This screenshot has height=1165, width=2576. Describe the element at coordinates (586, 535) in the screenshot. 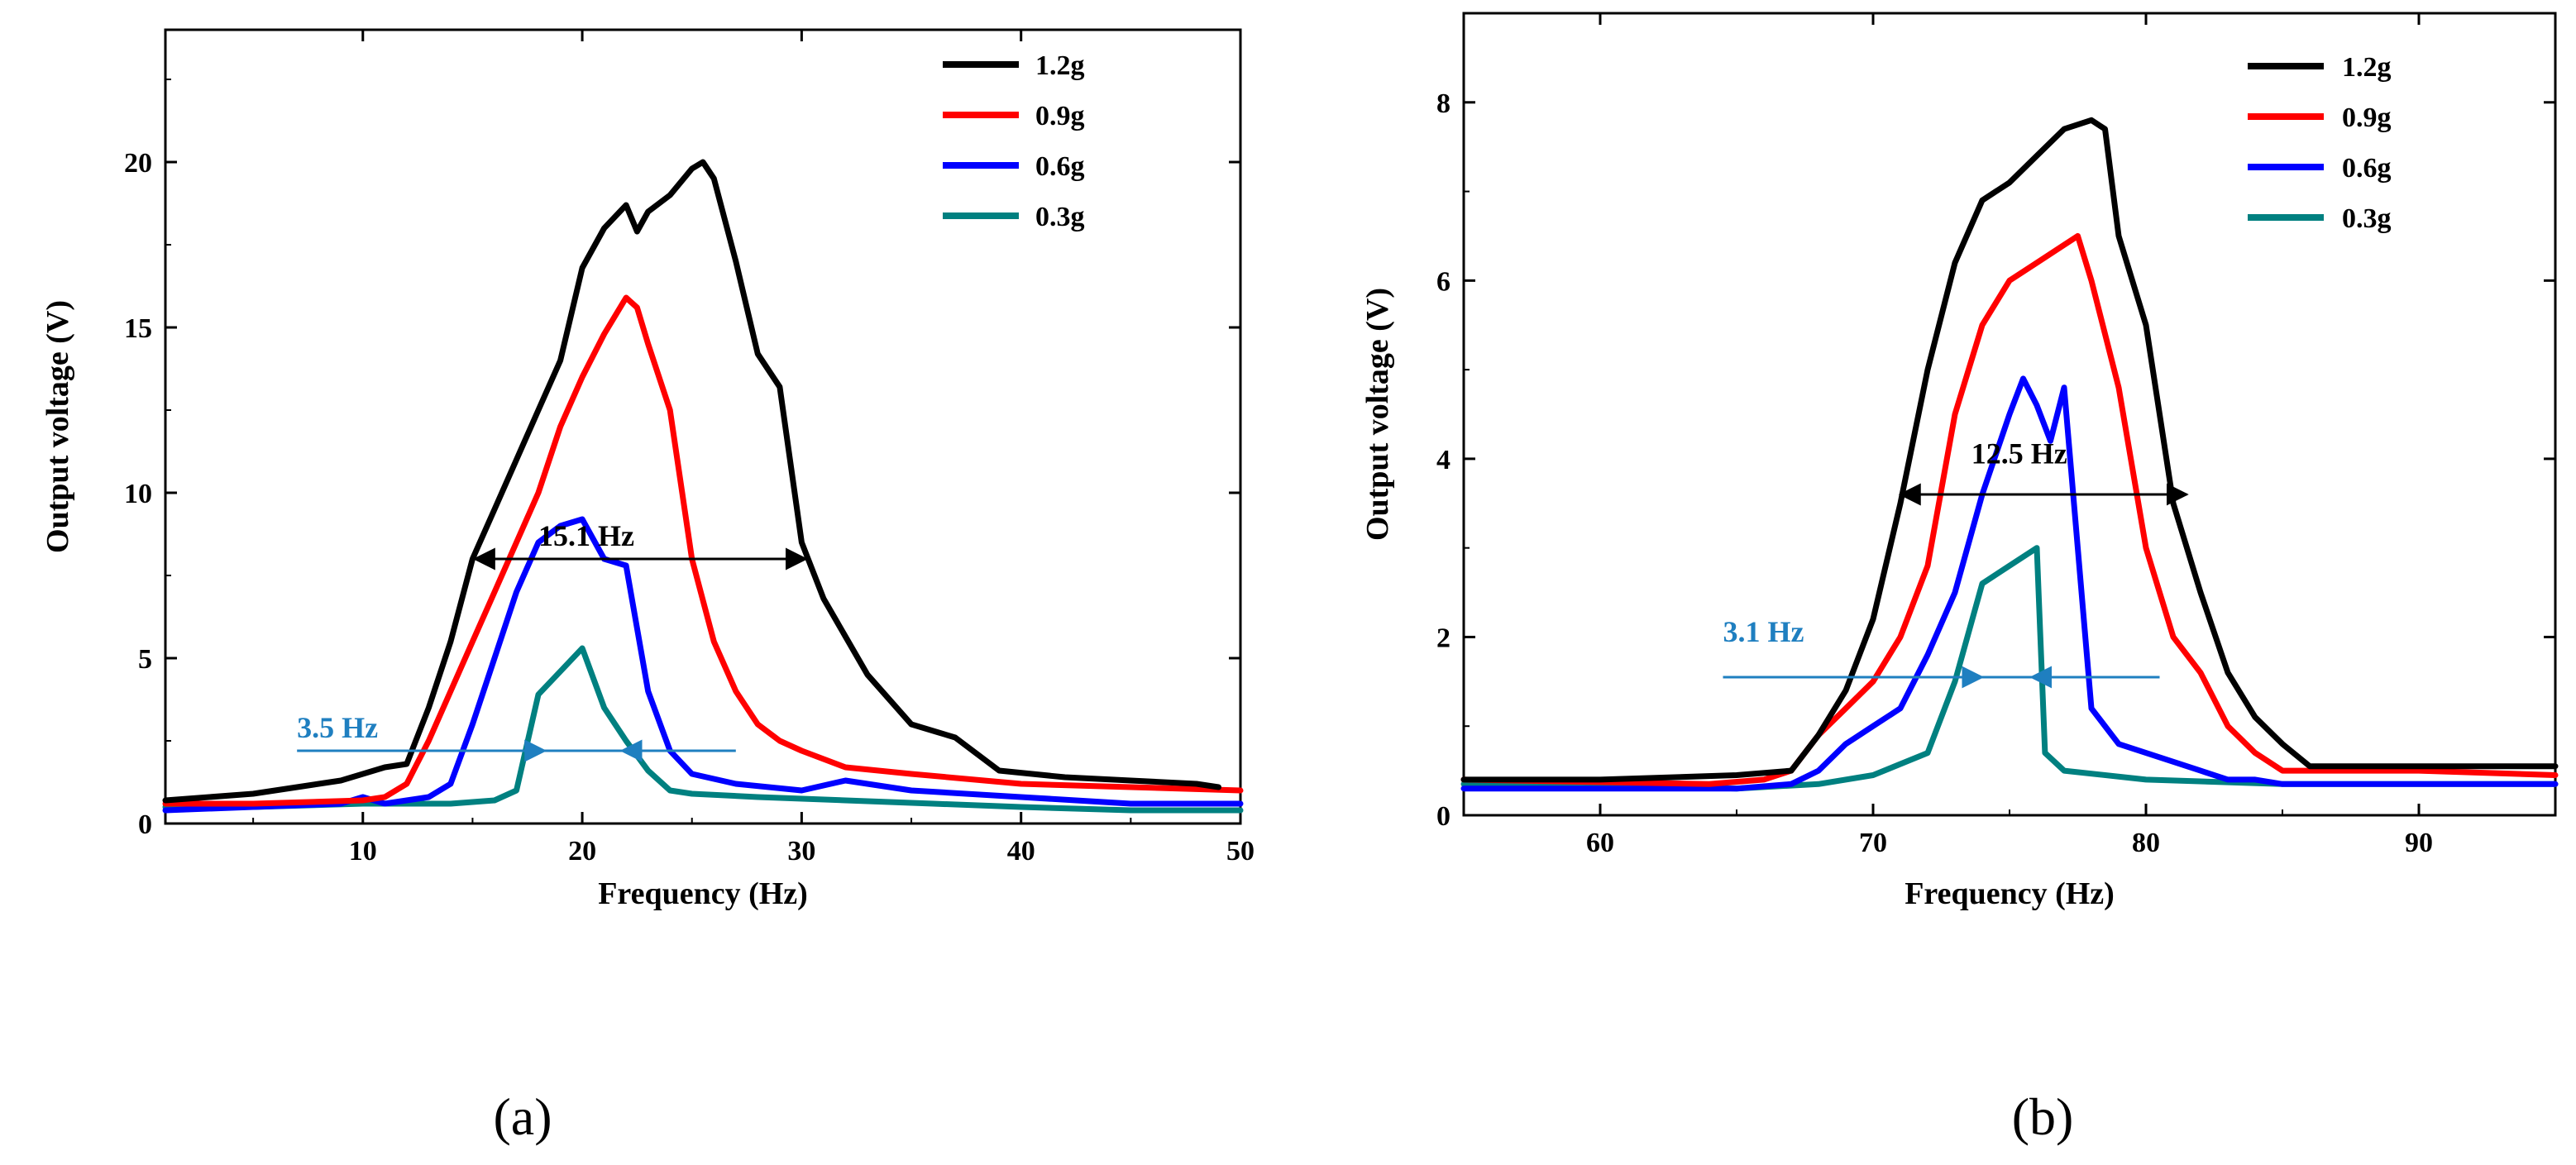

I see `annotation-label: 15.1 Hz` at that location.